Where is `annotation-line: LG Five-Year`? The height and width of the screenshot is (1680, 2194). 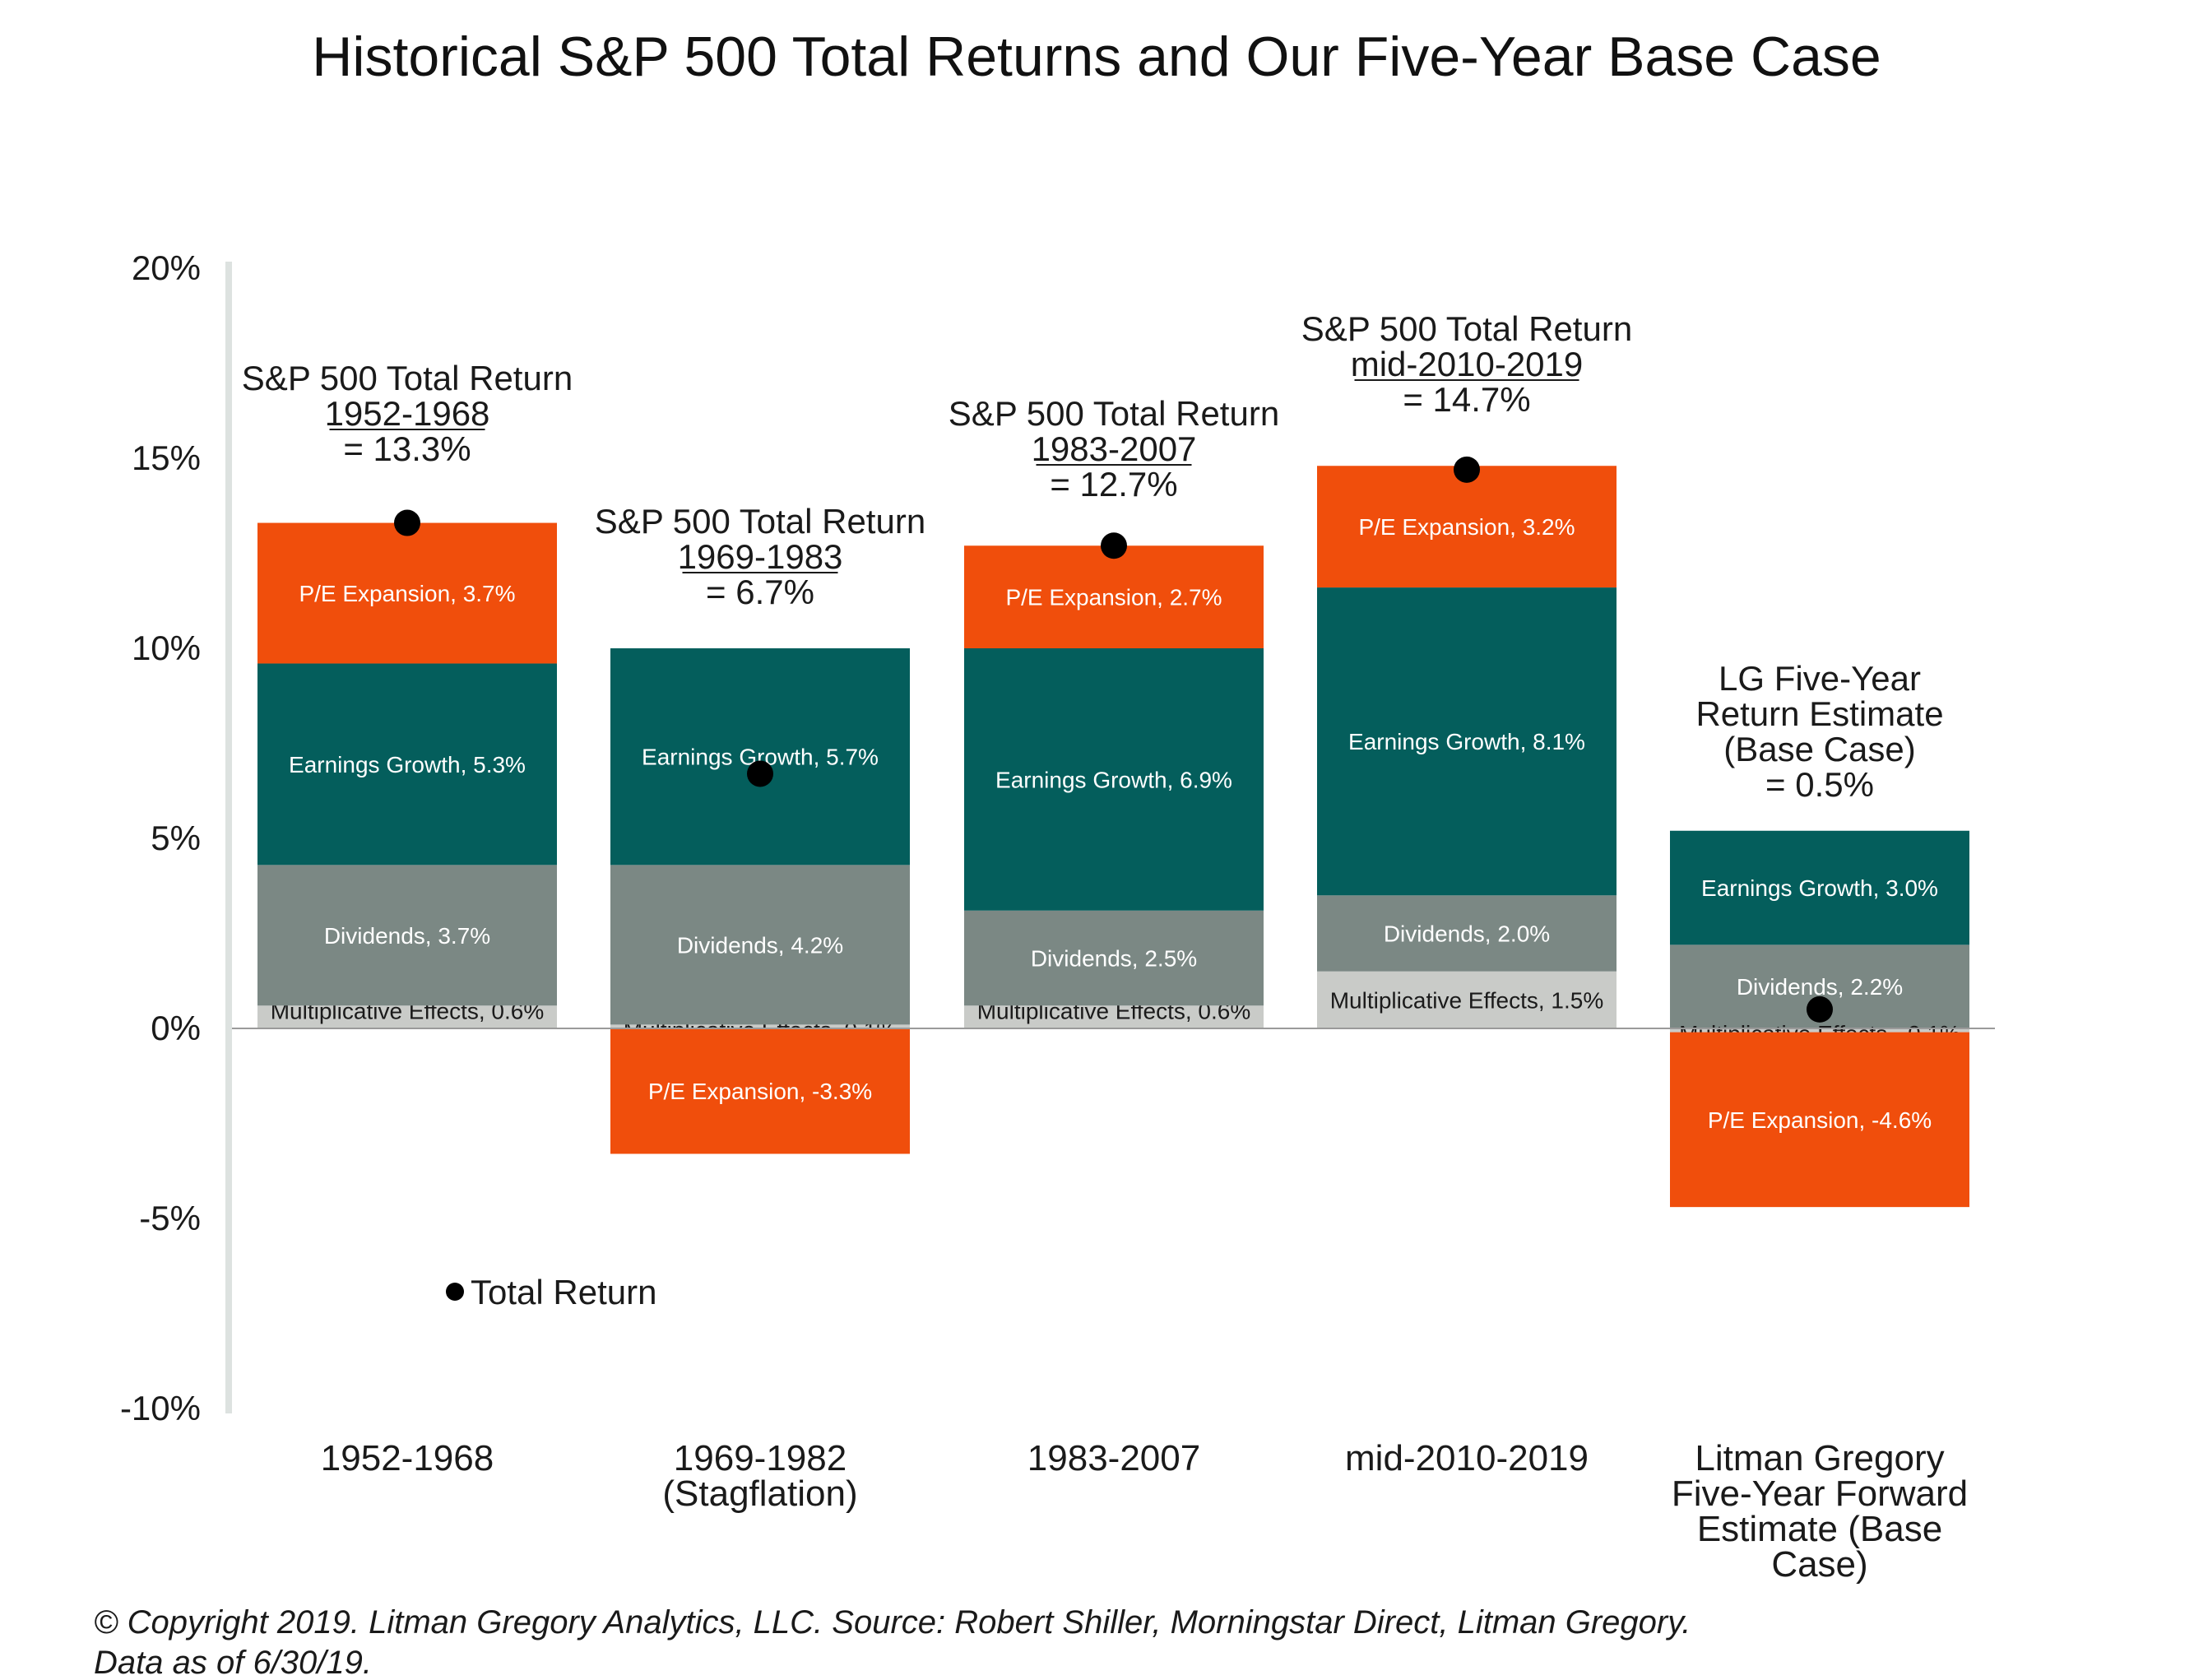
annotation-line: LG Five-Year is located at coordinates (1820, 678).